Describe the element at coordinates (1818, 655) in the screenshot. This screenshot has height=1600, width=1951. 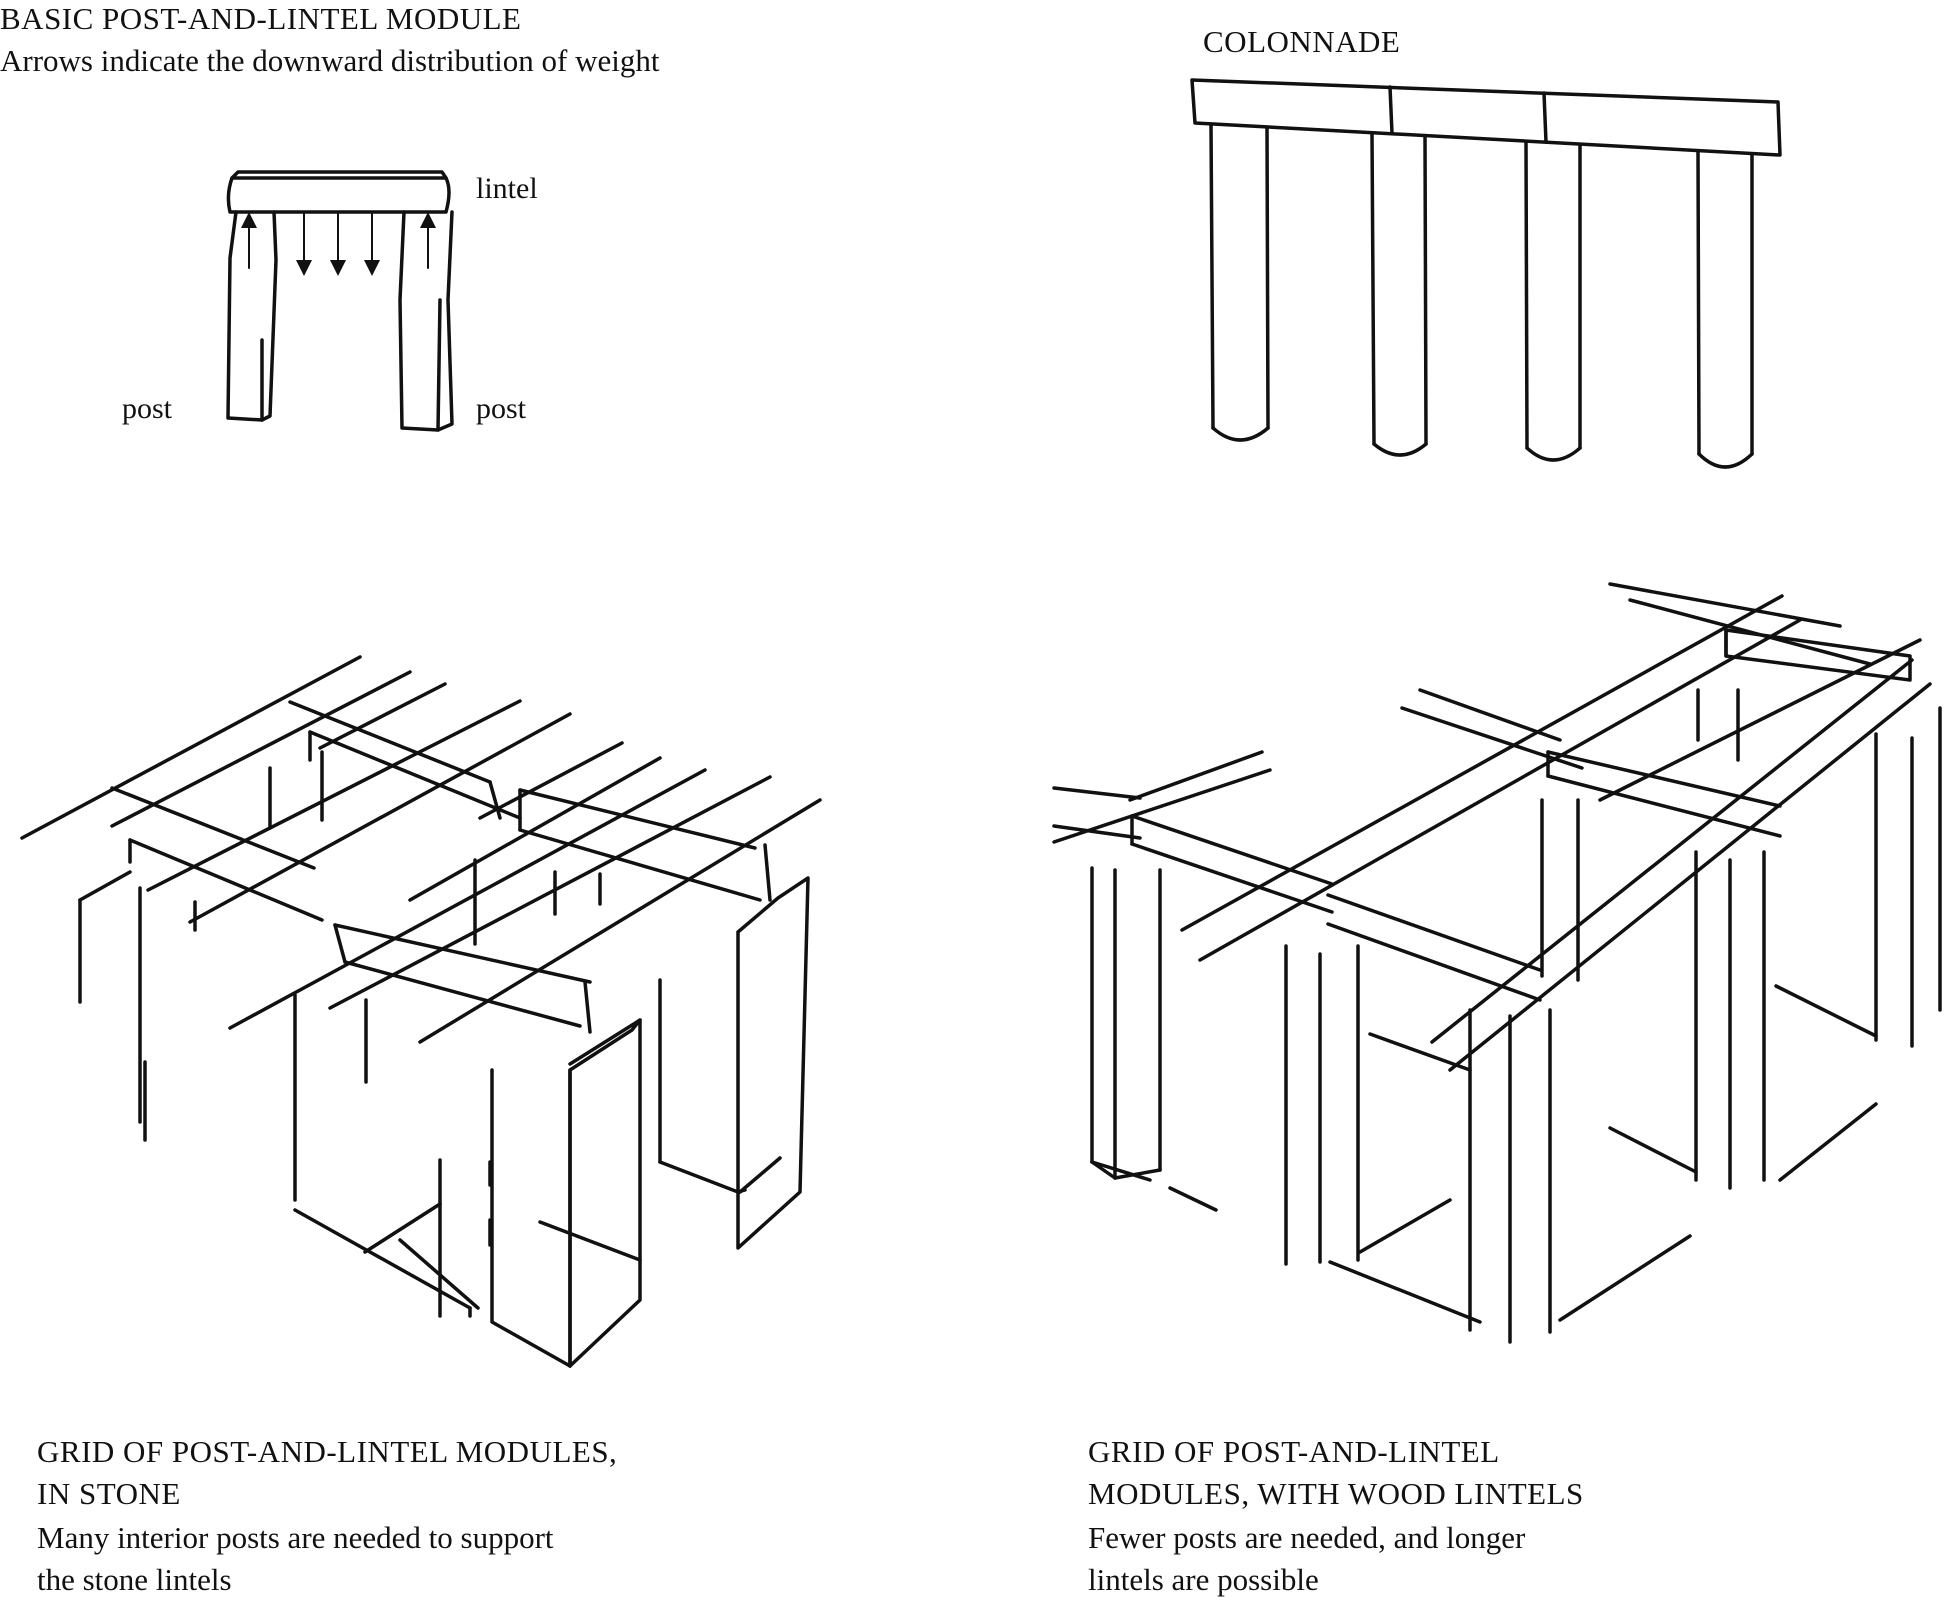
I see `wood-frame-top` at that location.